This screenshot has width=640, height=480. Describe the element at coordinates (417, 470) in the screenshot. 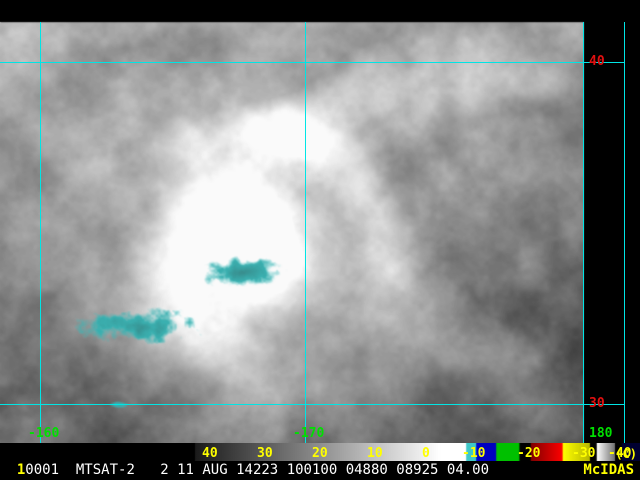

I see `status-field-8: 08925` at that location.